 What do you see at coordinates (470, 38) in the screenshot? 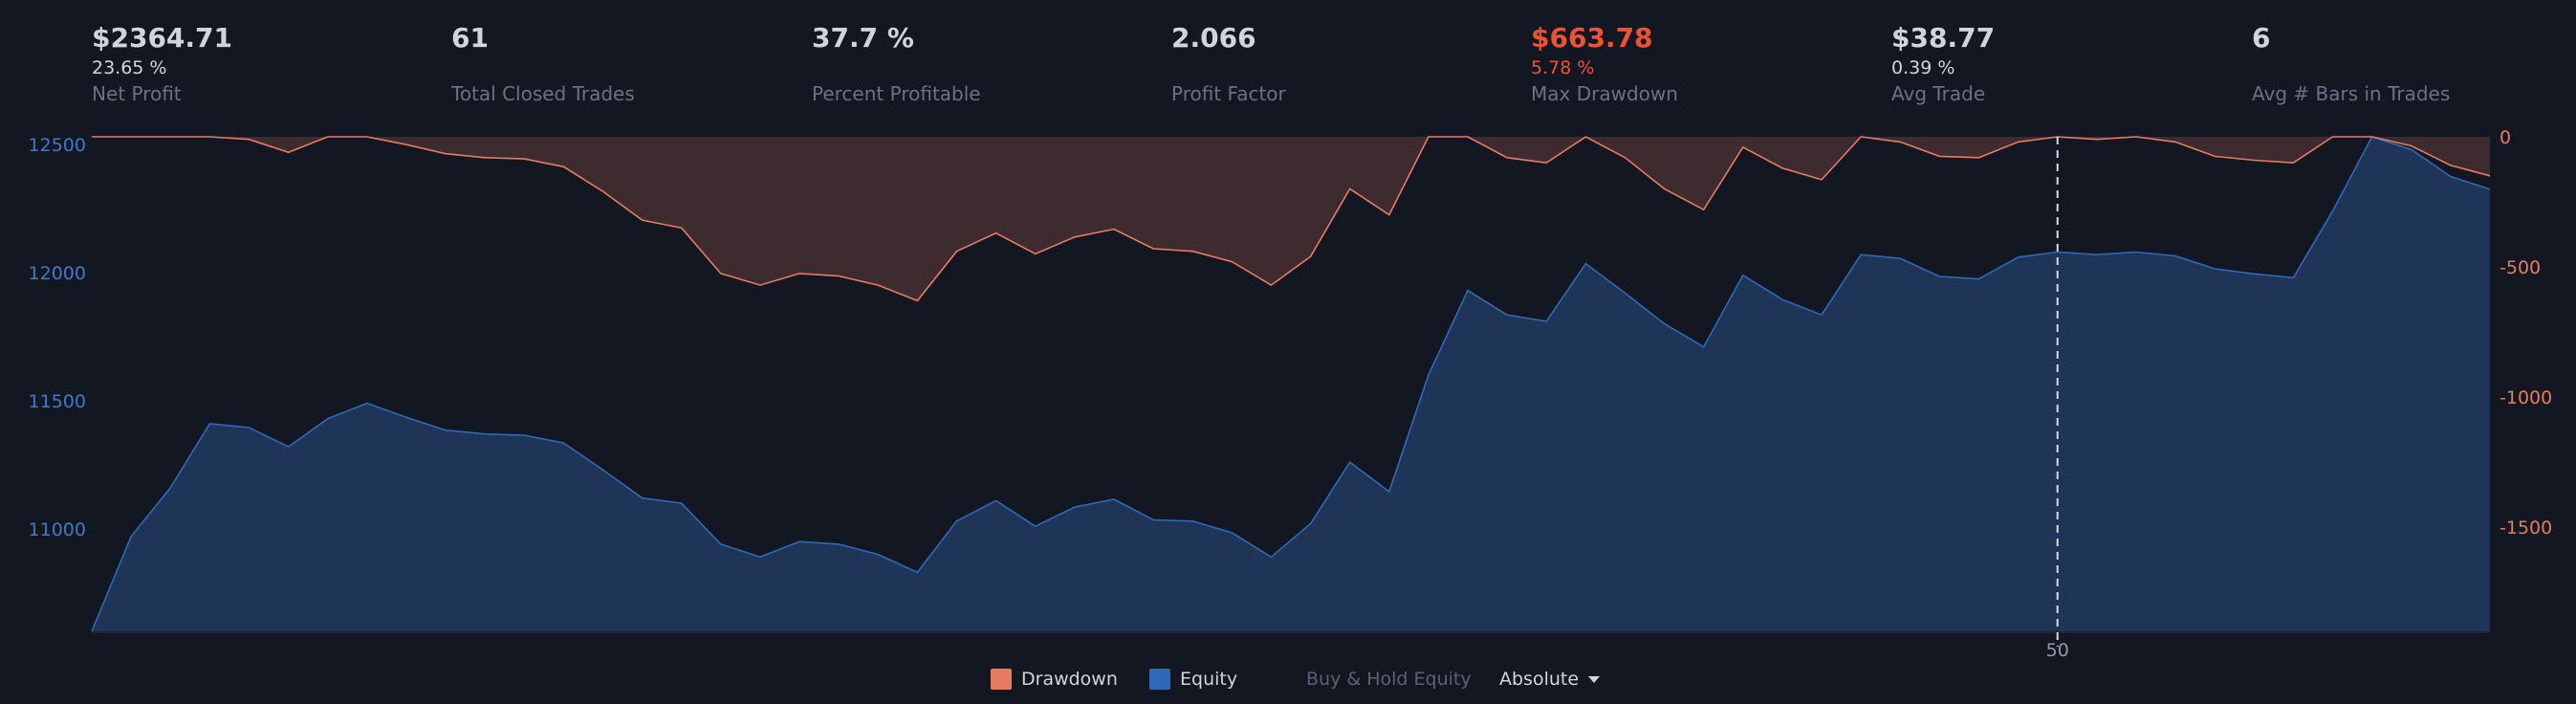
I see `stat-value: 61` at bounding box center [470, 38].